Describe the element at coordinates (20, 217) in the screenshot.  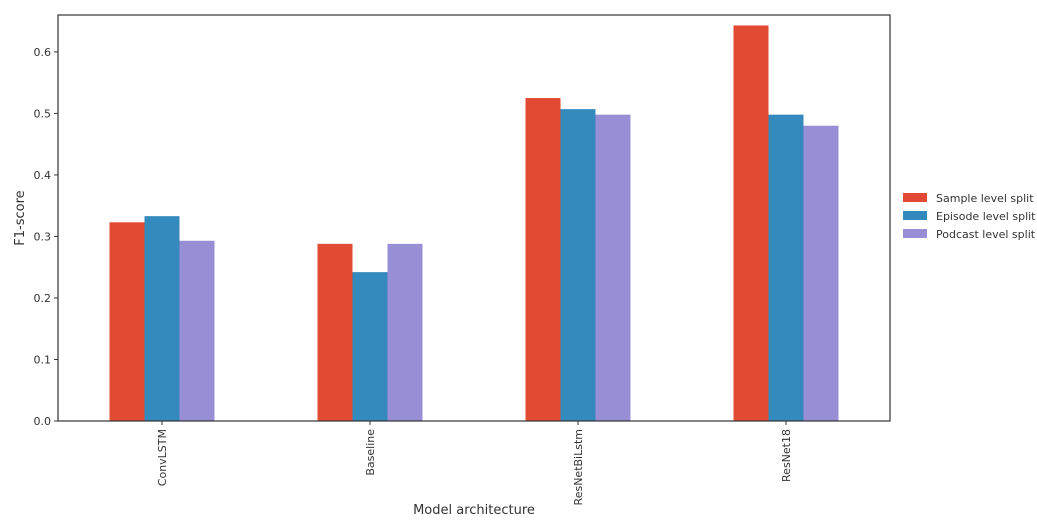
I see `y-axis-title: F1-score` at that location.